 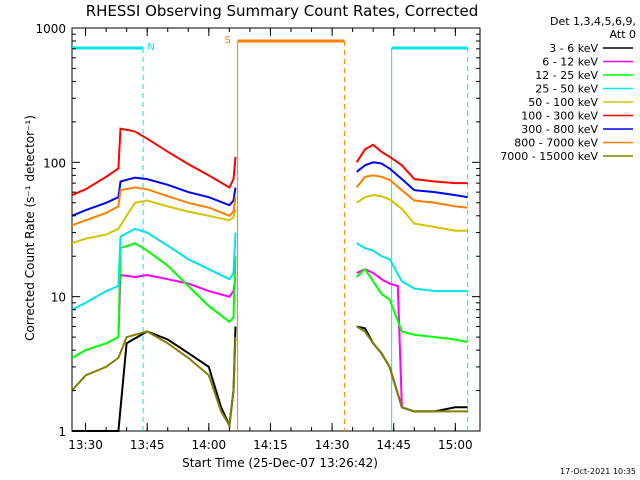 I want to click on x-tick-label: 14:30, so click(x=332, y=445).